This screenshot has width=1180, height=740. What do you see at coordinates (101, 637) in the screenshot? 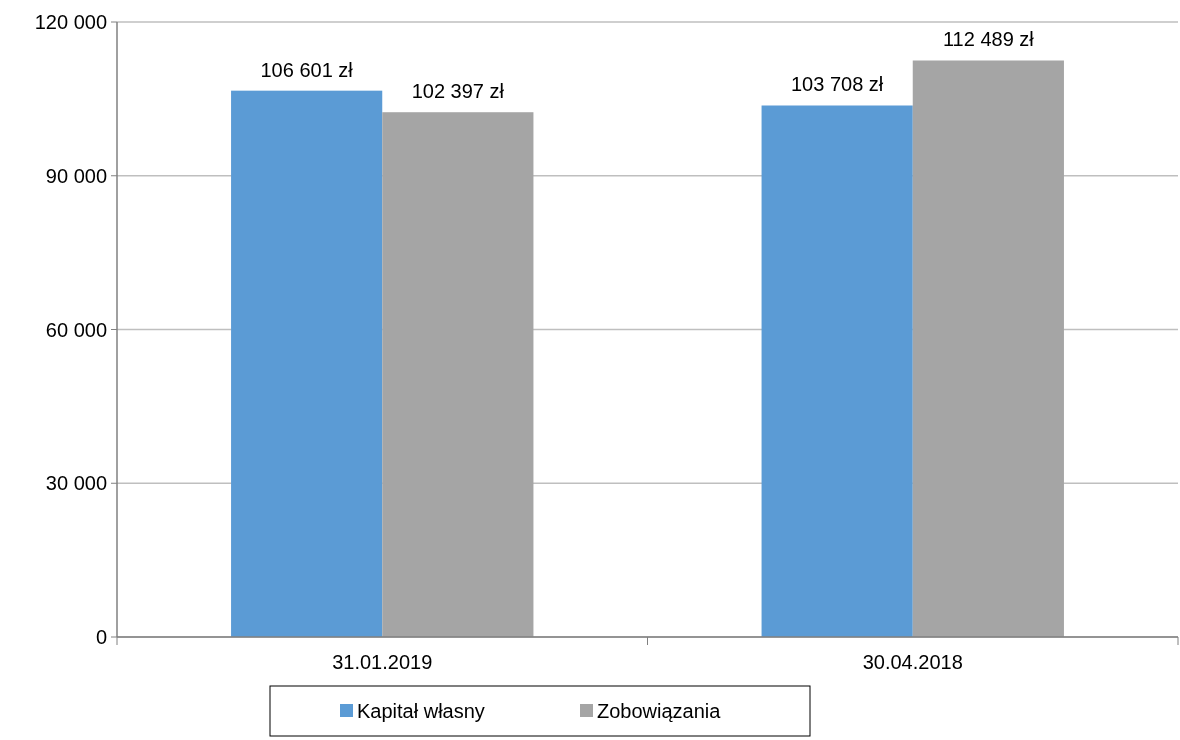
I see `y-tick-label: 0` at bounding box center [101, 637].